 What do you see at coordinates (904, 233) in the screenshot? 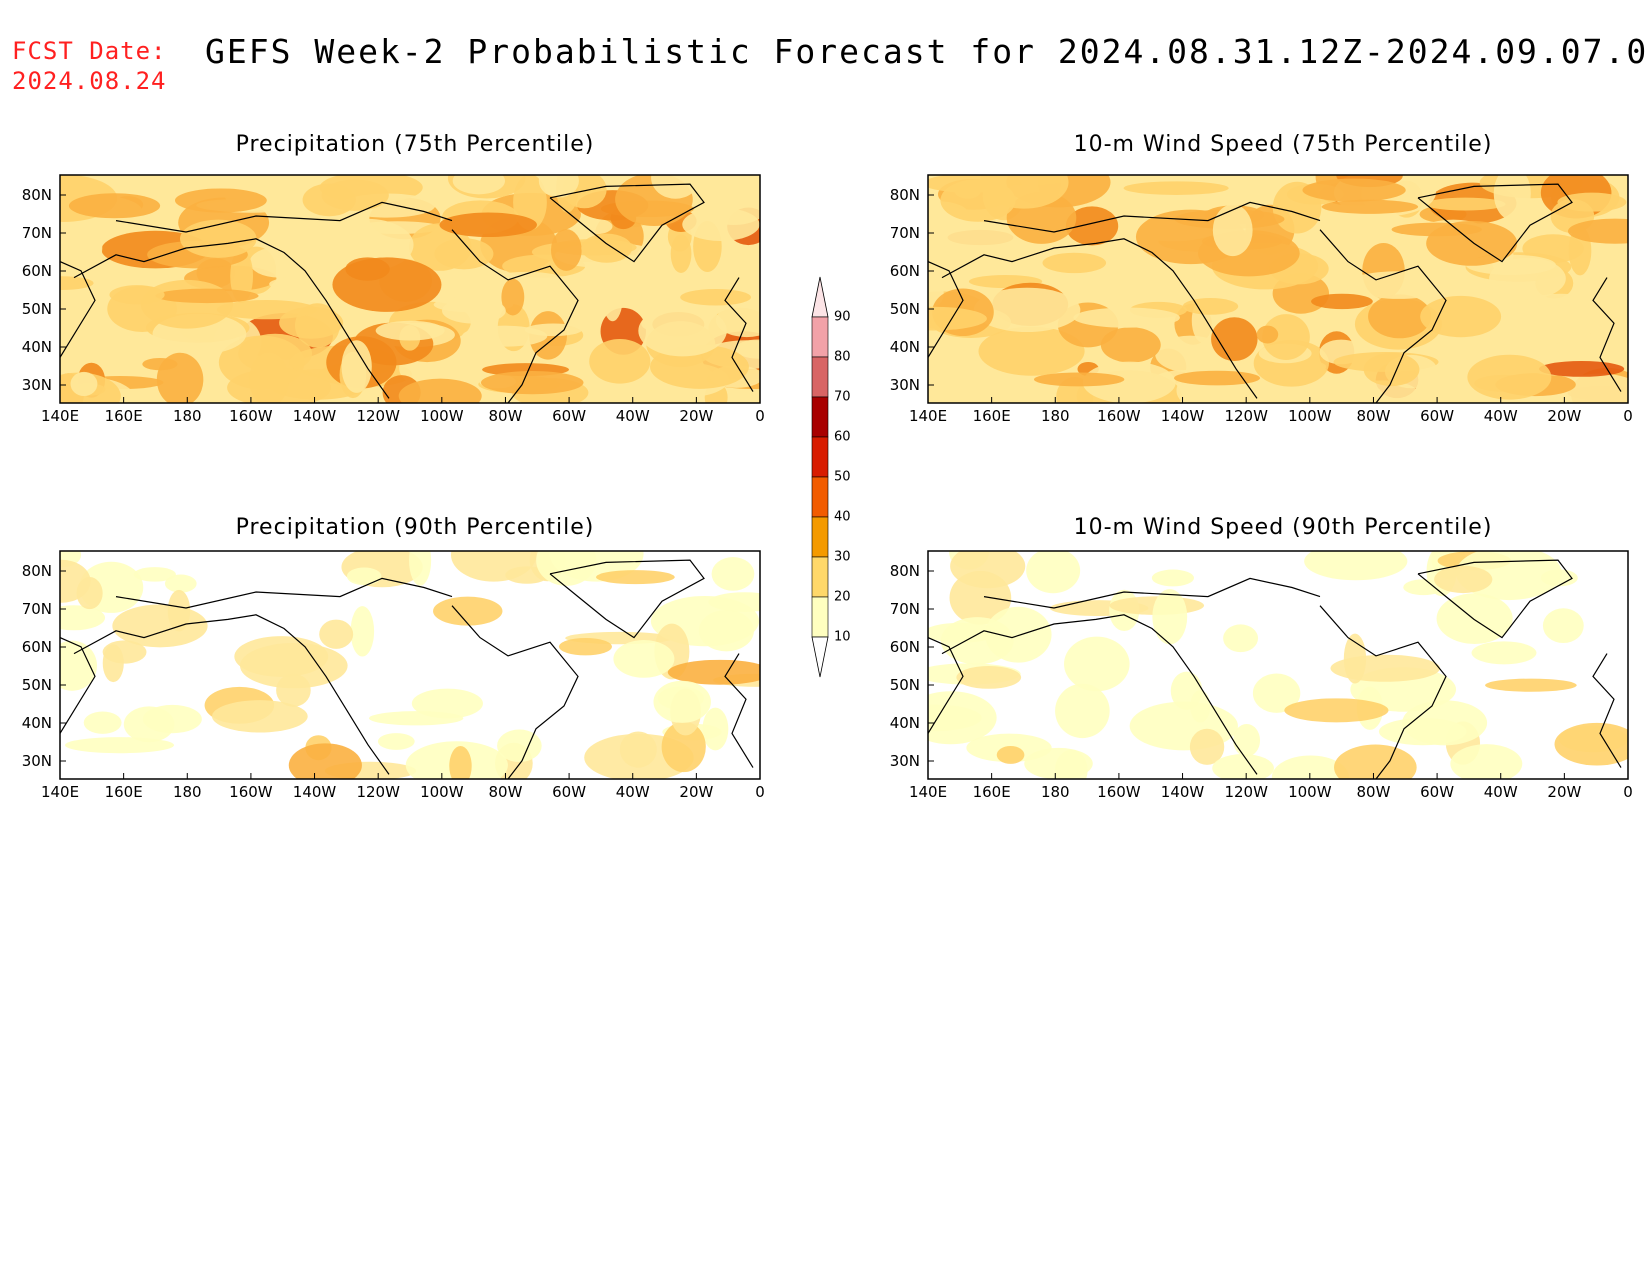
I see `y-tick-label: 70N` at bounding box center [904, 233].